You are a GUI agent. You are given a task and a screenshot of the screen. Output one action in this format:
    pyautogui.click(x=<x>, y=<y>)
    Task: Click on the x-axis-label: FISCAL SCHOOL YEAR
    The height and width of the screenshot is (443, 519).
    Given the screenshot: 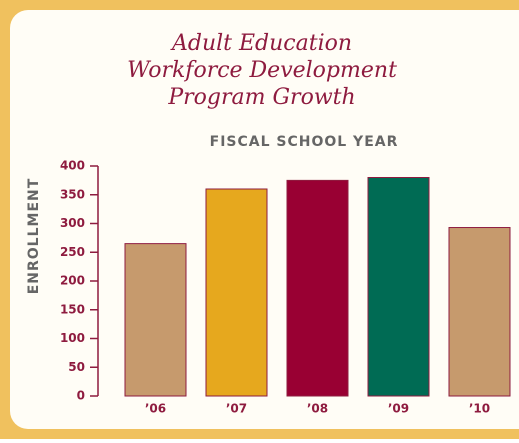 What is the action you would take?
    pyautogui.click(x=304, y=142)
    